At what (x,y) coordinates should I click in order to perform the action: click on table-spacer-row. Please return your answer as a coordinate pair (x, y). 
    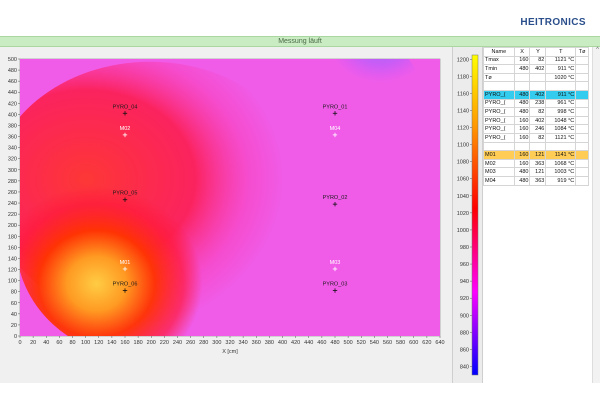
    Looking at the image, I should click on (536, 86).